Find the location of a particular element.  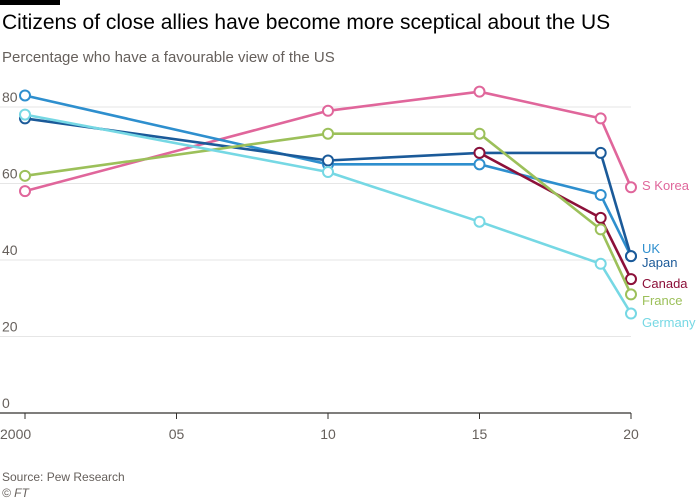

source-note: Source: Pew Research is located at coordinates (63, 477).